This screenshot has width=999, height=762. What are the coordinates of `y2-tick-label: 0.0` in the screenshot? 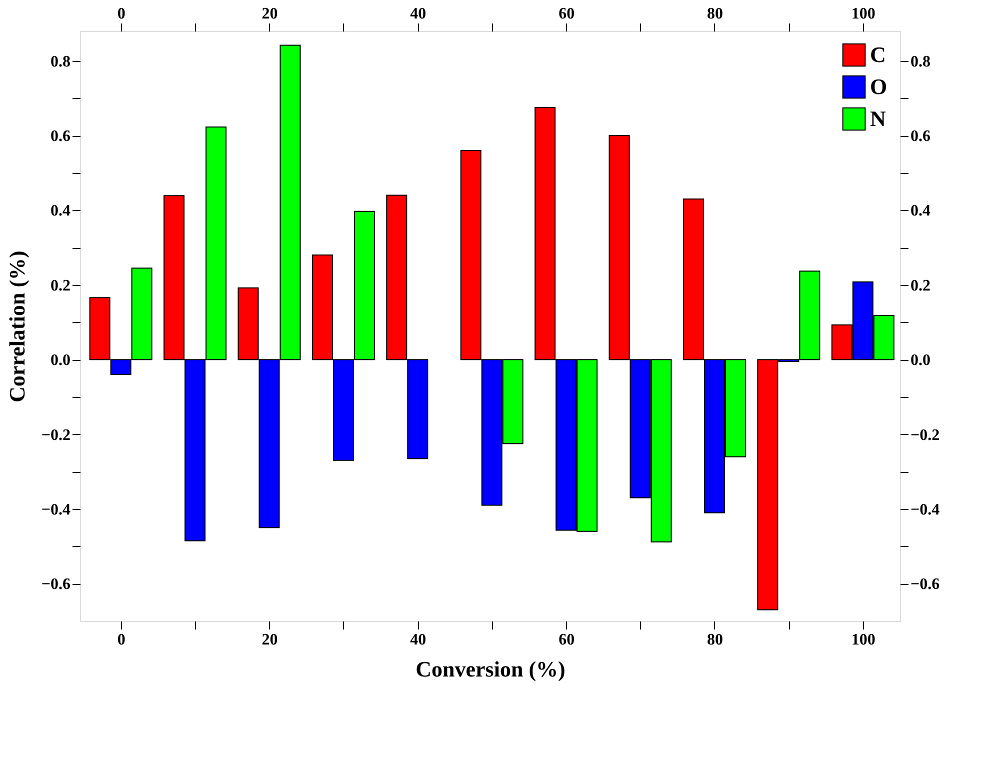 It's located at (920, 361).